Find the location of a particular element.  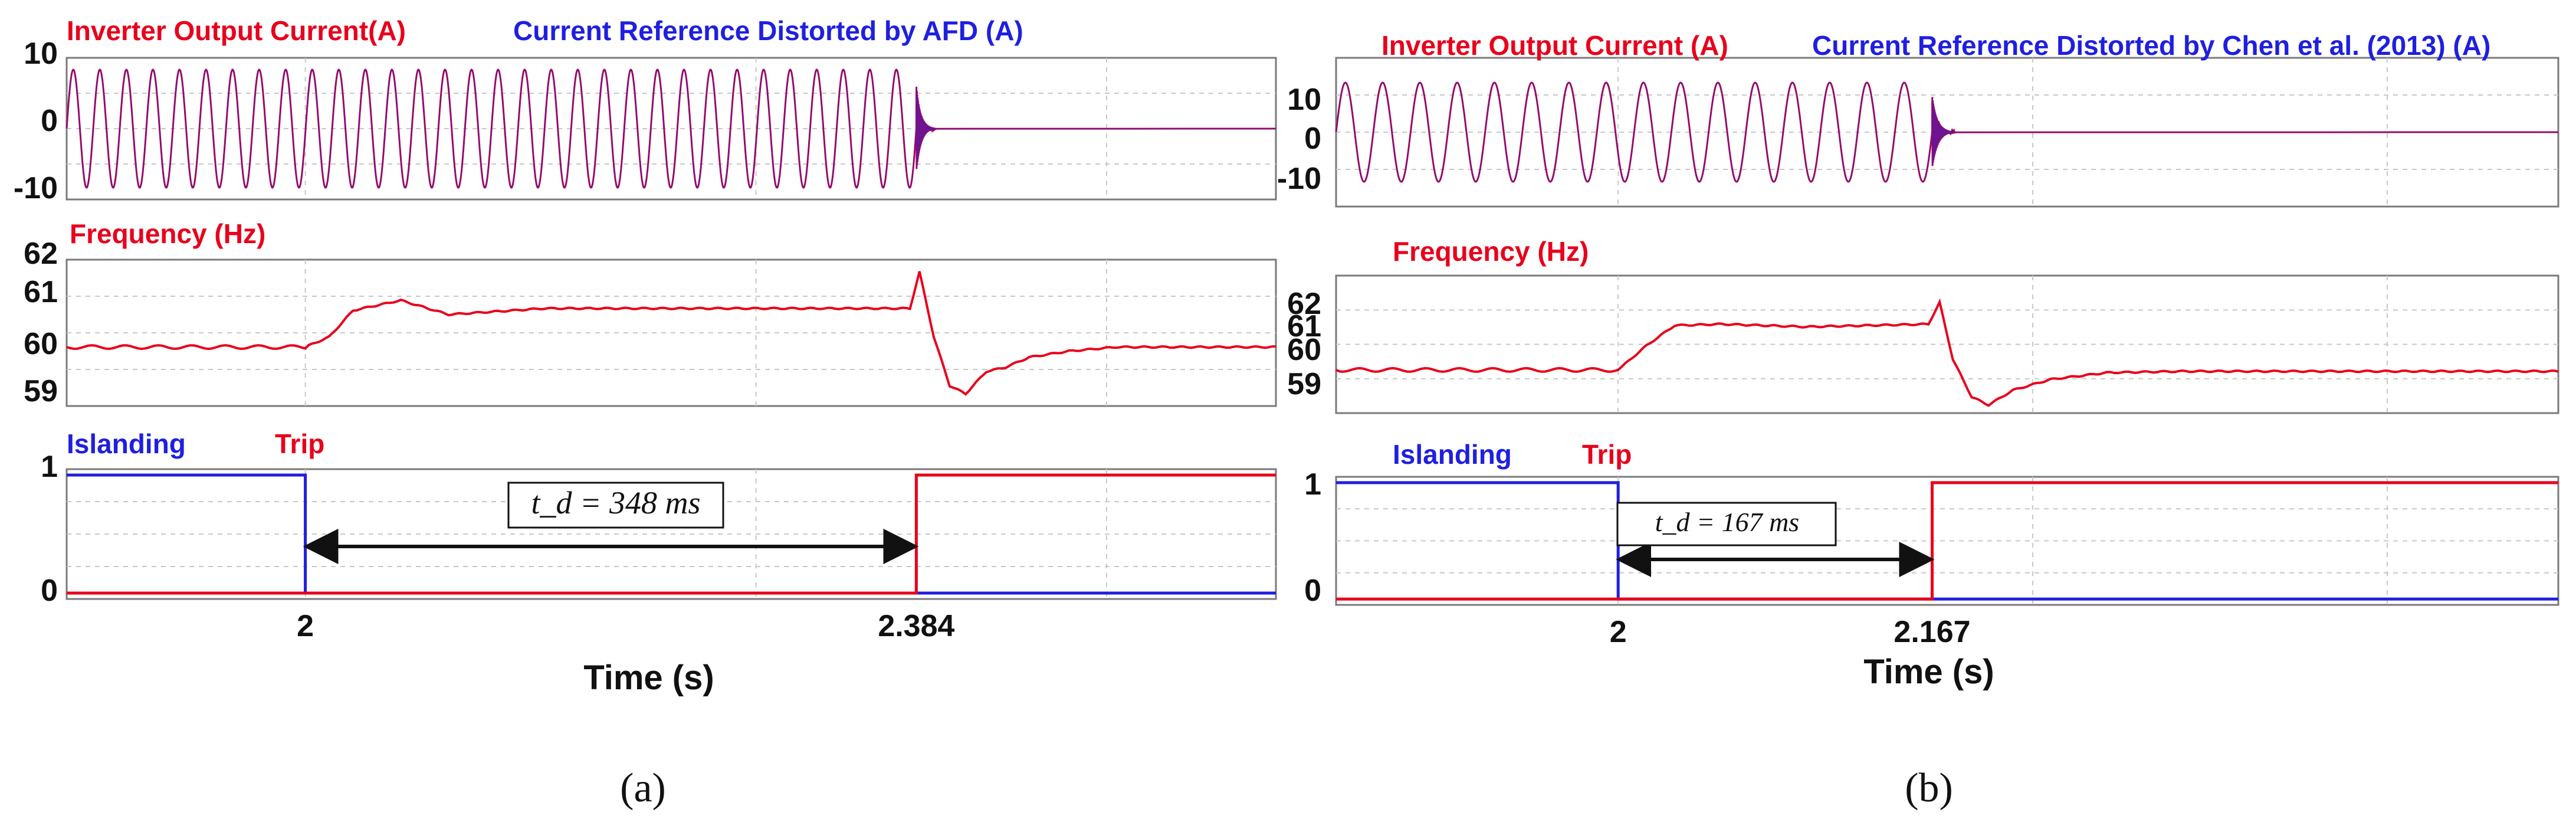

trip-trace is located at coordinates (1947, 541).